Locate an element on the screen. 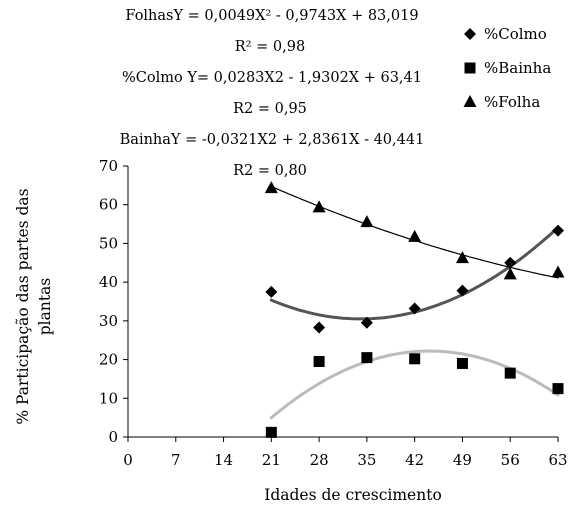  y-tick-label: 40 is located at coordinates (108, 282).